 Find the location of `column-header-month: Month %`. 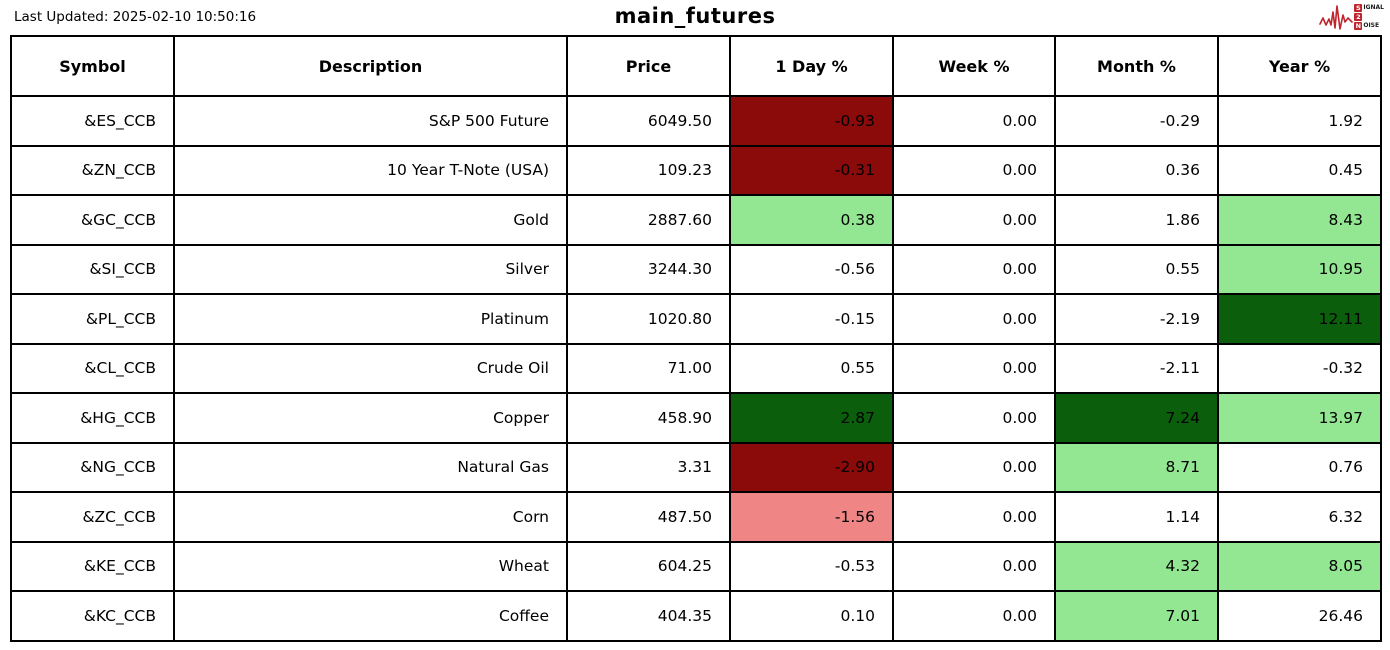

column-header-month: Month % is located at coordinates (1136, 66).